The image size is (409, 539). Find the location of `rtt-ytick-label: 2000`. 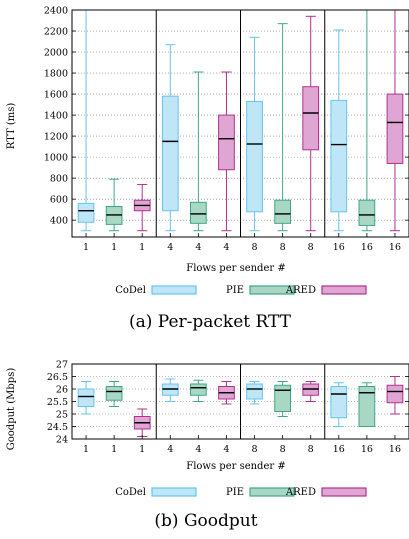

rtt-ytick-label: 2000 is located at coordinates (56, 53).